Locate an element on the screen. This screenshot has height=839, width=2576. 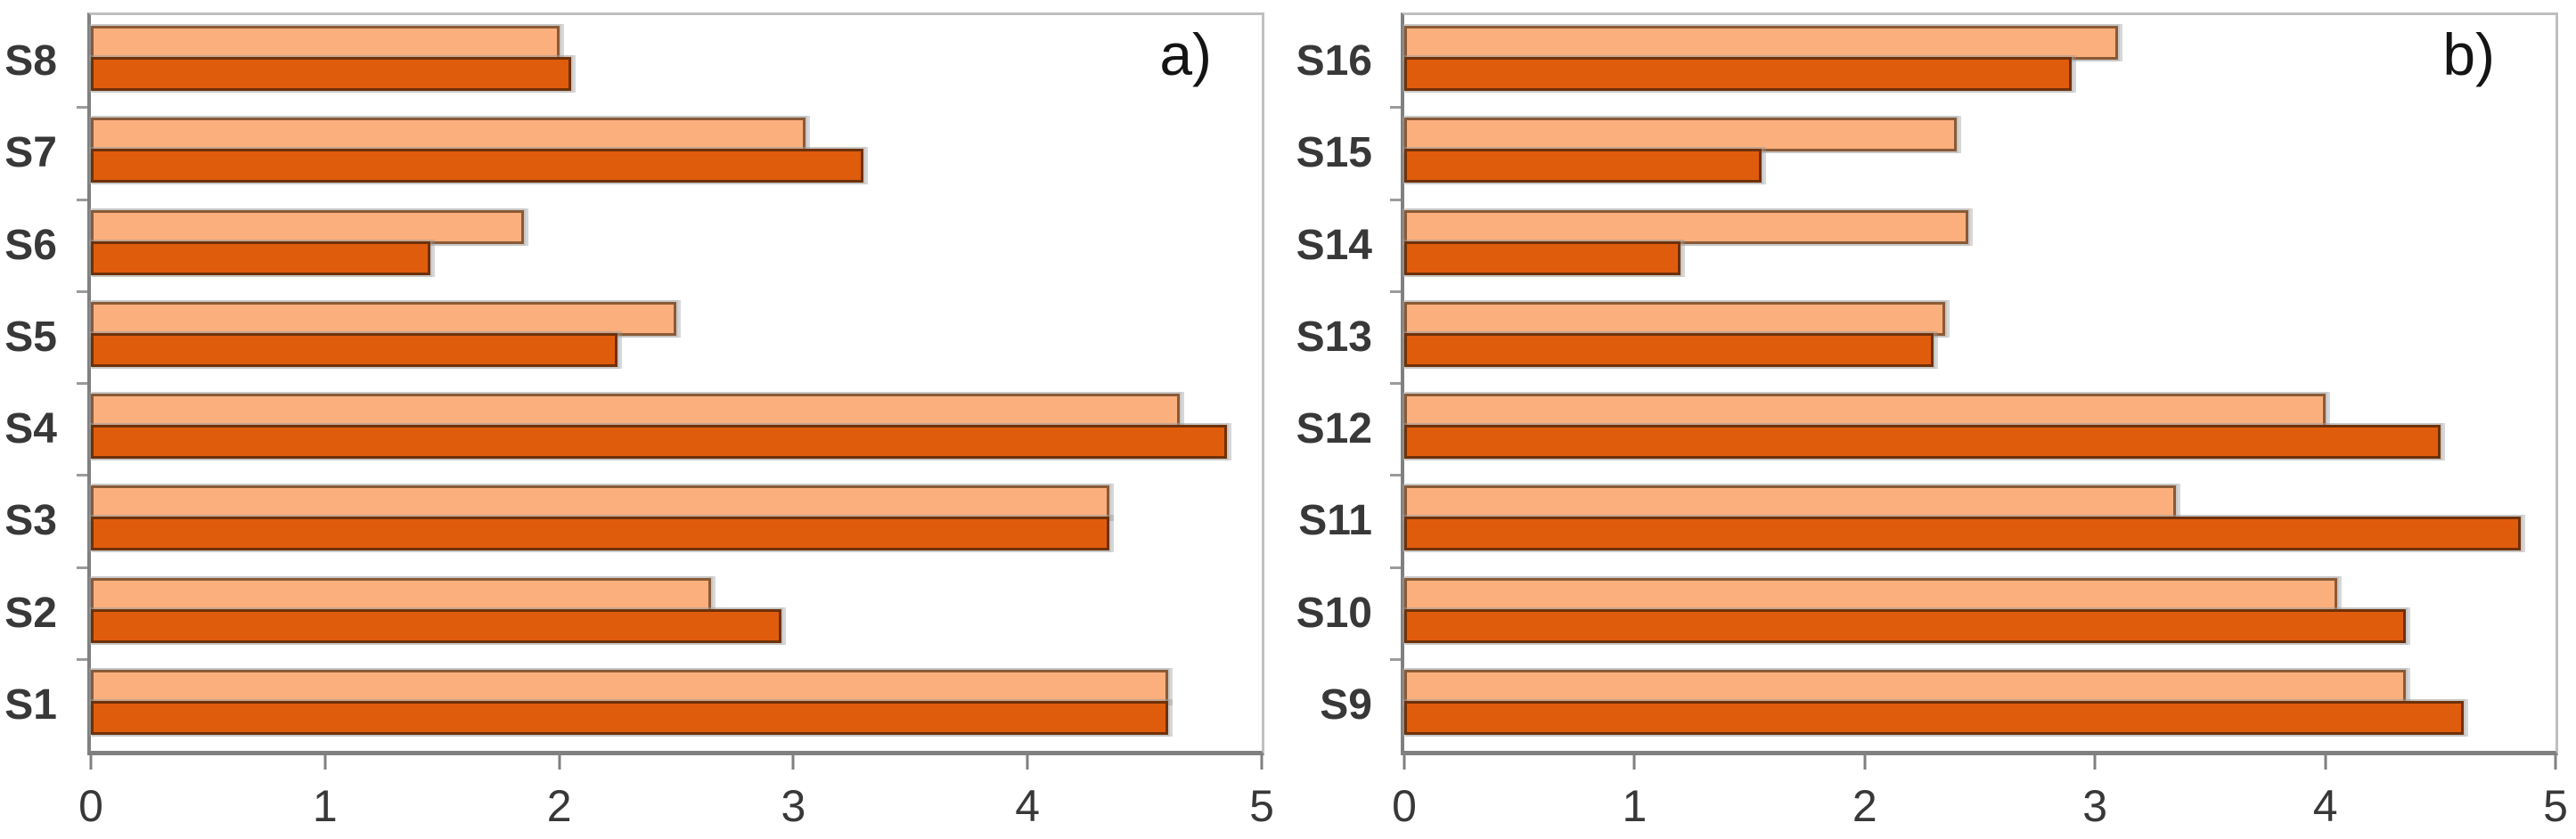
bar-group-s11 is located at coordinates (1980, 520).